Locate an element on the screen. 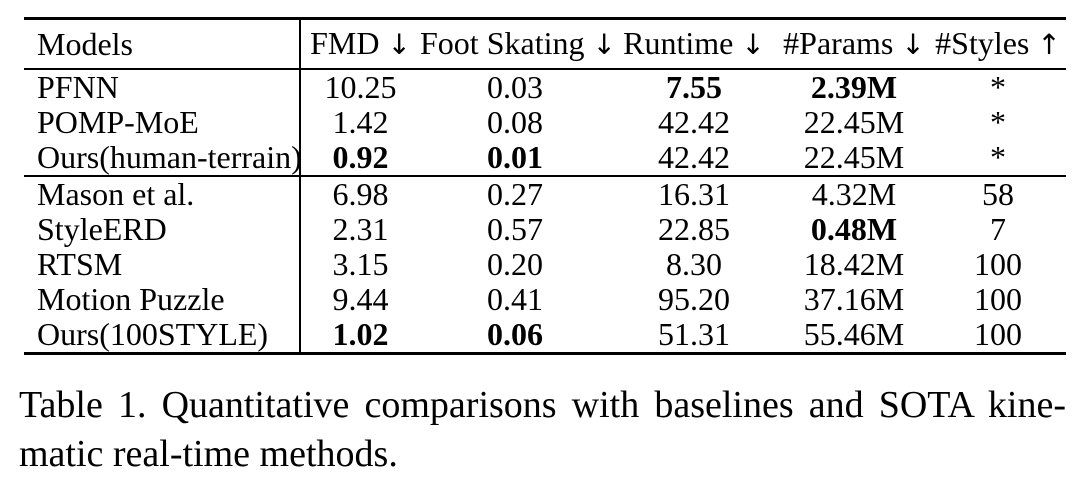 The height and width of the screenshot is (489, 1091). foot-skating-cell: 0.08 is located at coordinates (515, 122).